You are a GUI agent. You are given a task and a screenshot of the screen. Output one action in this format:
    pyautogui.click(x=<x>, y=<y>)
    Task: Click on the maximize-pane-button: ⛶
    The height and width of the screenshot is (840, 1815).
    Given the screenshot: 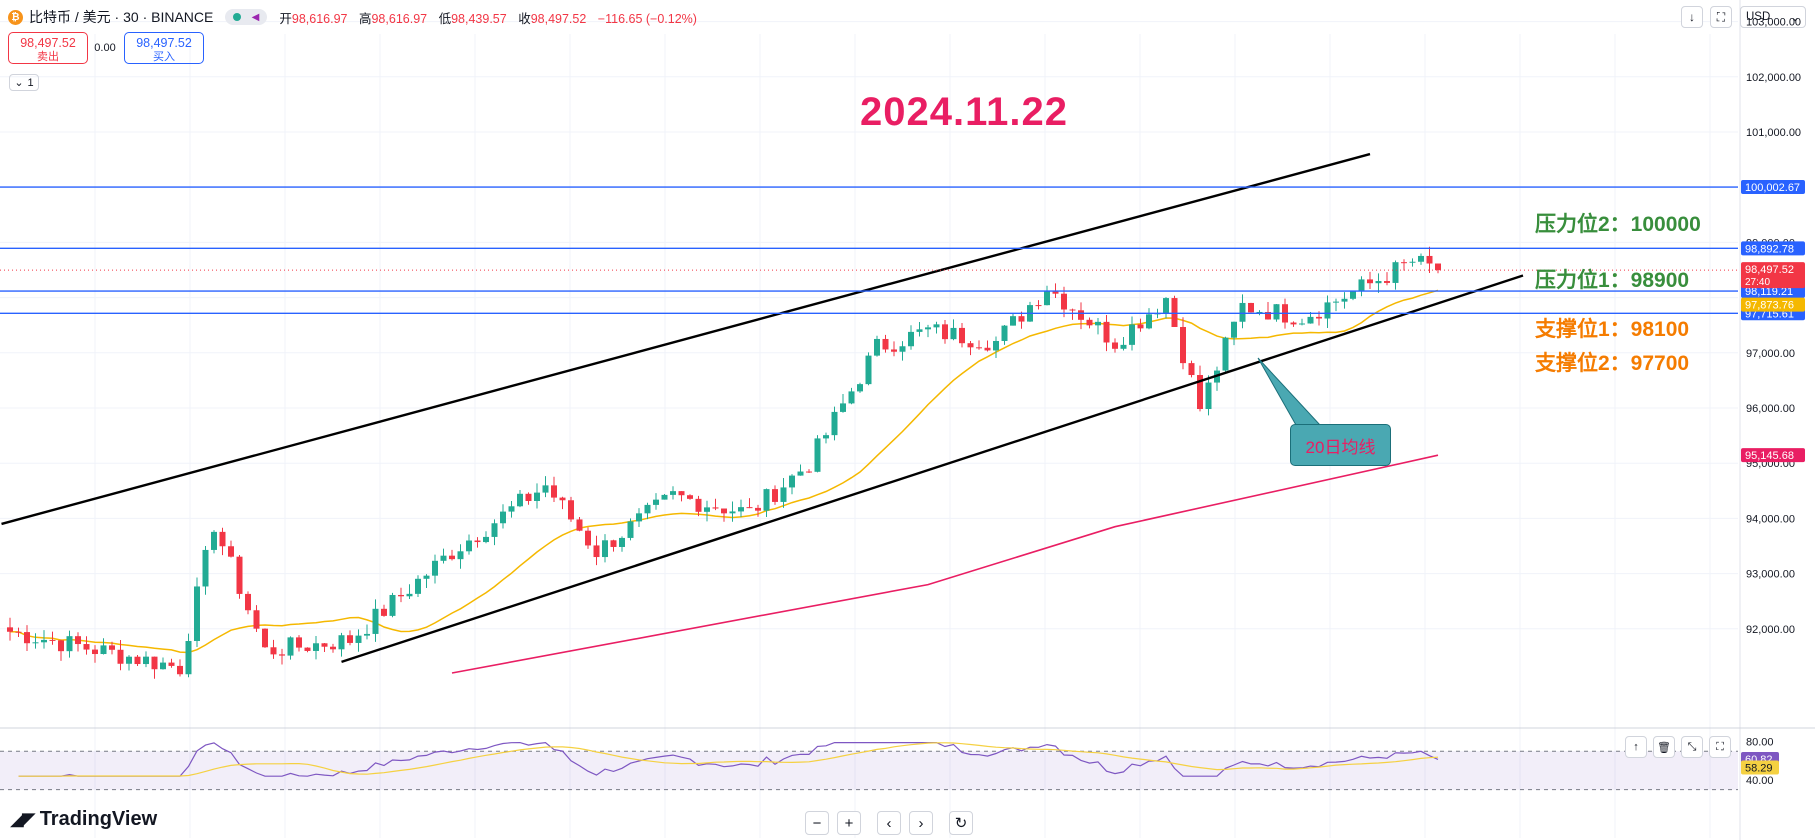 What is the action you would take?
    pyautogui.click(x=1720, y=747)
    